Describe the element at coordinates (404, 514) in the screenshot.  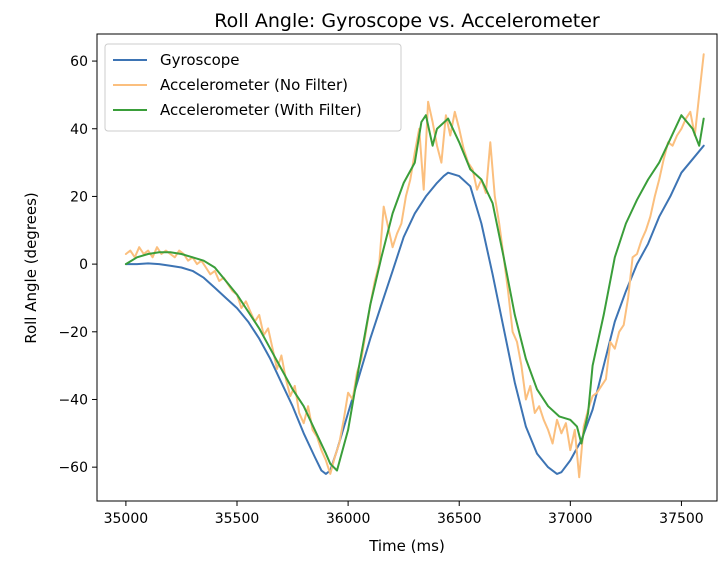
I see `x-axis: 35000 35500 36000 36500 37000 37500` at that location.